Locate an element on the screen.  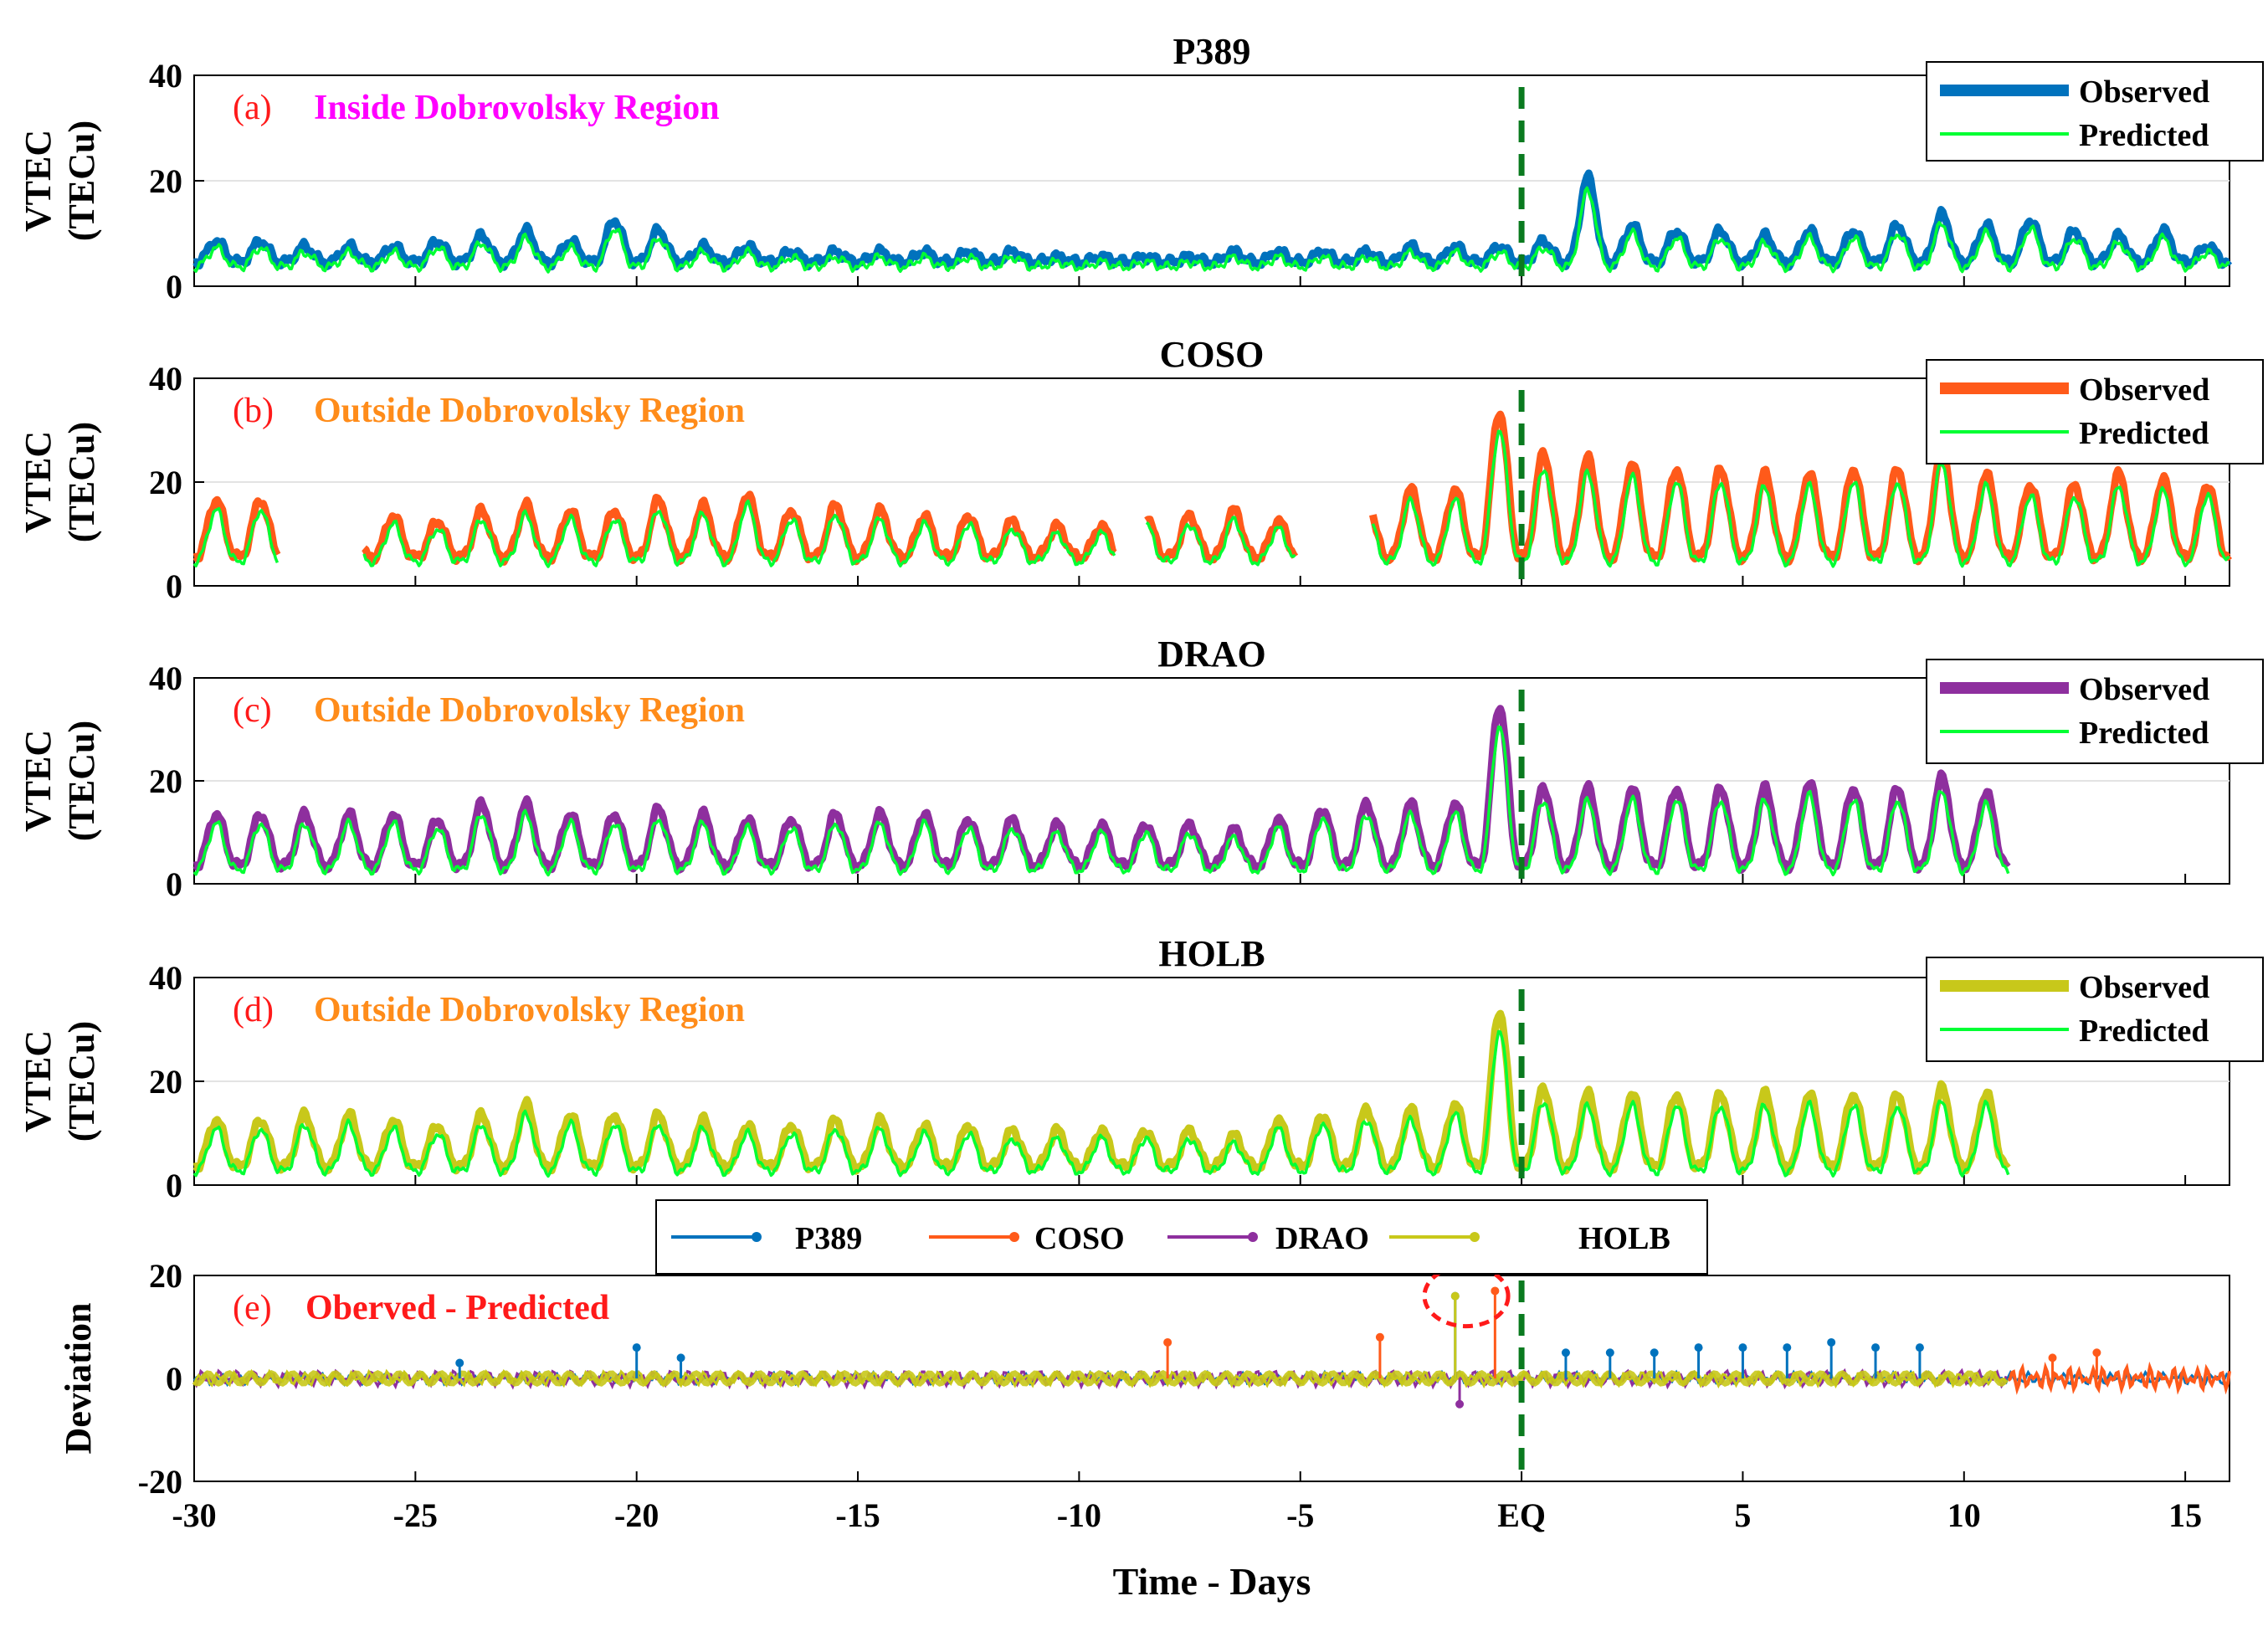
x-tick-label: -5 is located at coordinates (1300, 1515).